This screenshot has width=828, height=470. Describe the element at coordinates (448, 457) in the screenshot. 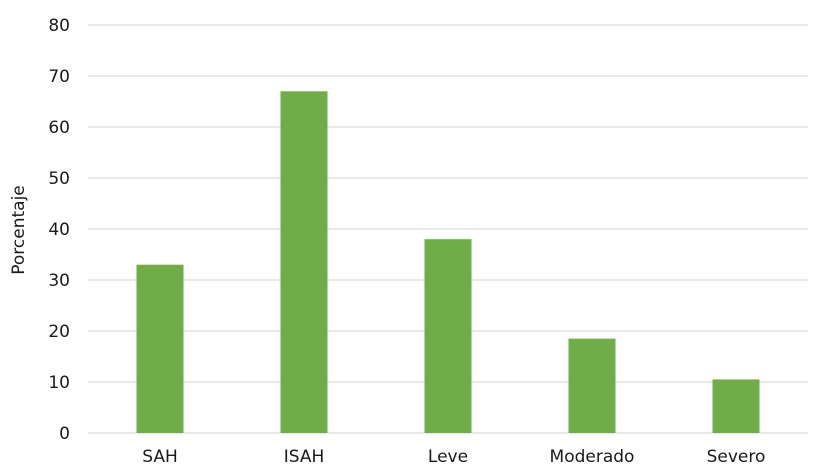

I see `x-tick-label: Leve` at that location.